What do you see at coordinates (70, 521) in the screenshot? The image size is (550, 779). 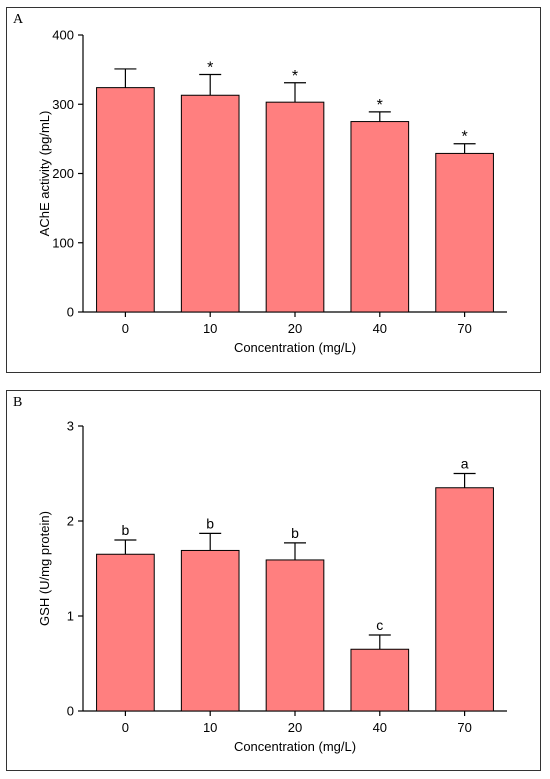 I see `y-tick-label: 2` at bounding box center [70, 521].